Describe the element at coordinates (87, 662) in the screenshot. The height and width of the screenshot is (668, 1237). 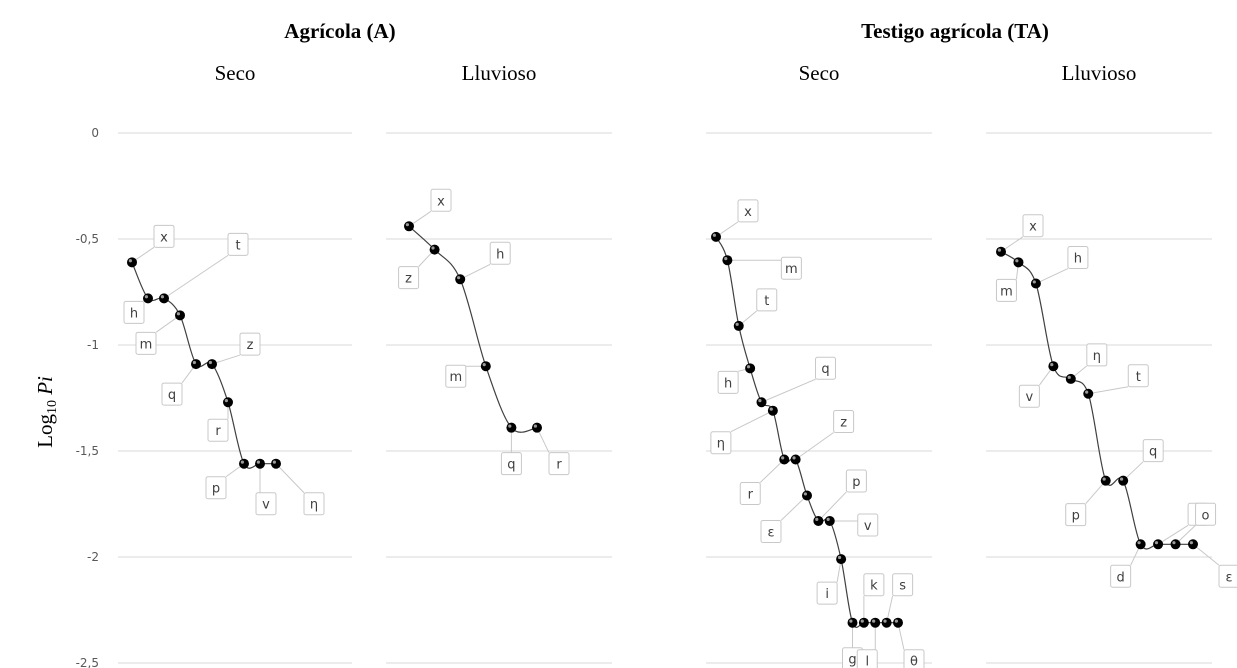
I see `y-tick-label: -2,5` at that location.